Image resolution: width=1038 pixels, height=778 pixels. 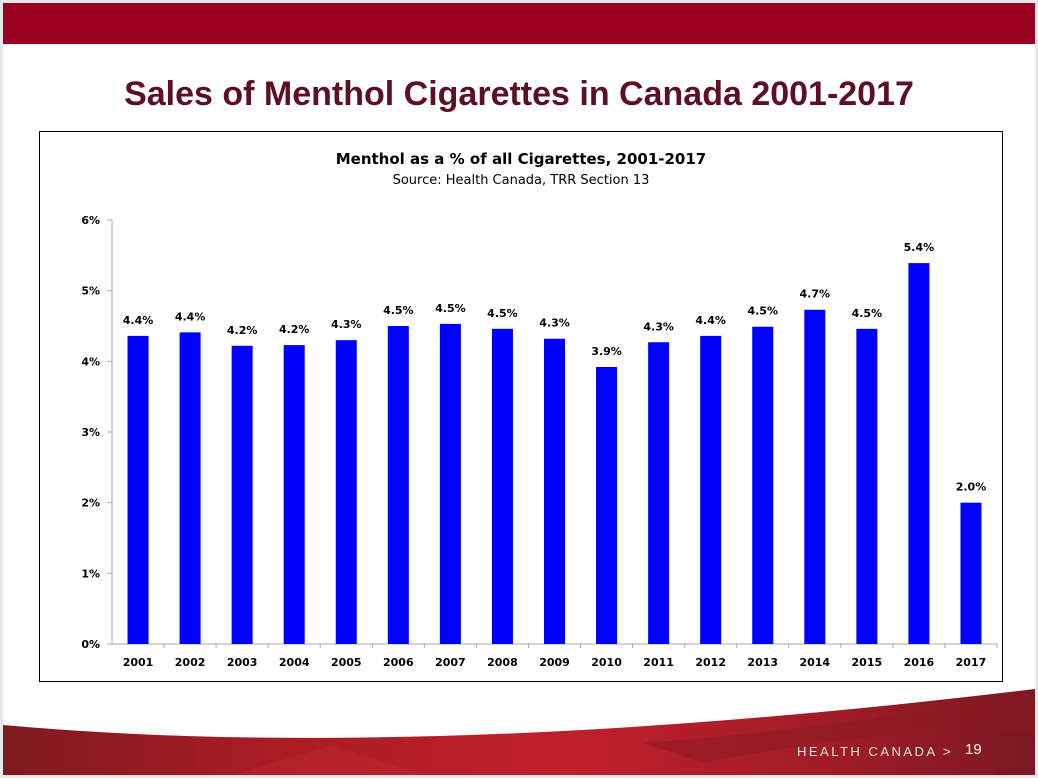 I want to click on x-tick-label: 2017, so click(x=971, y=662).